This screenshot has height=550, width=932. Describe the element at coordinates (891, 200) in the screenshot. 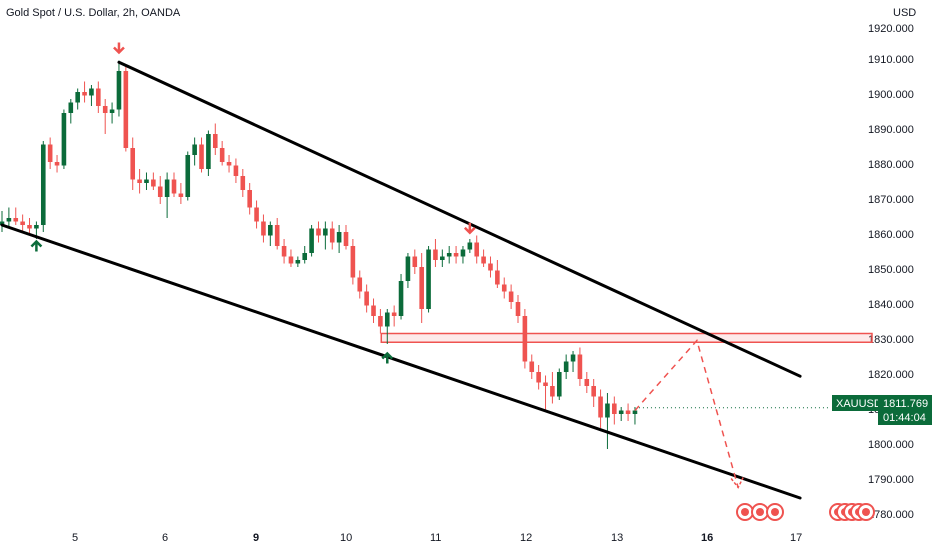

I see `y-tick-label: 1870.000` at that location.